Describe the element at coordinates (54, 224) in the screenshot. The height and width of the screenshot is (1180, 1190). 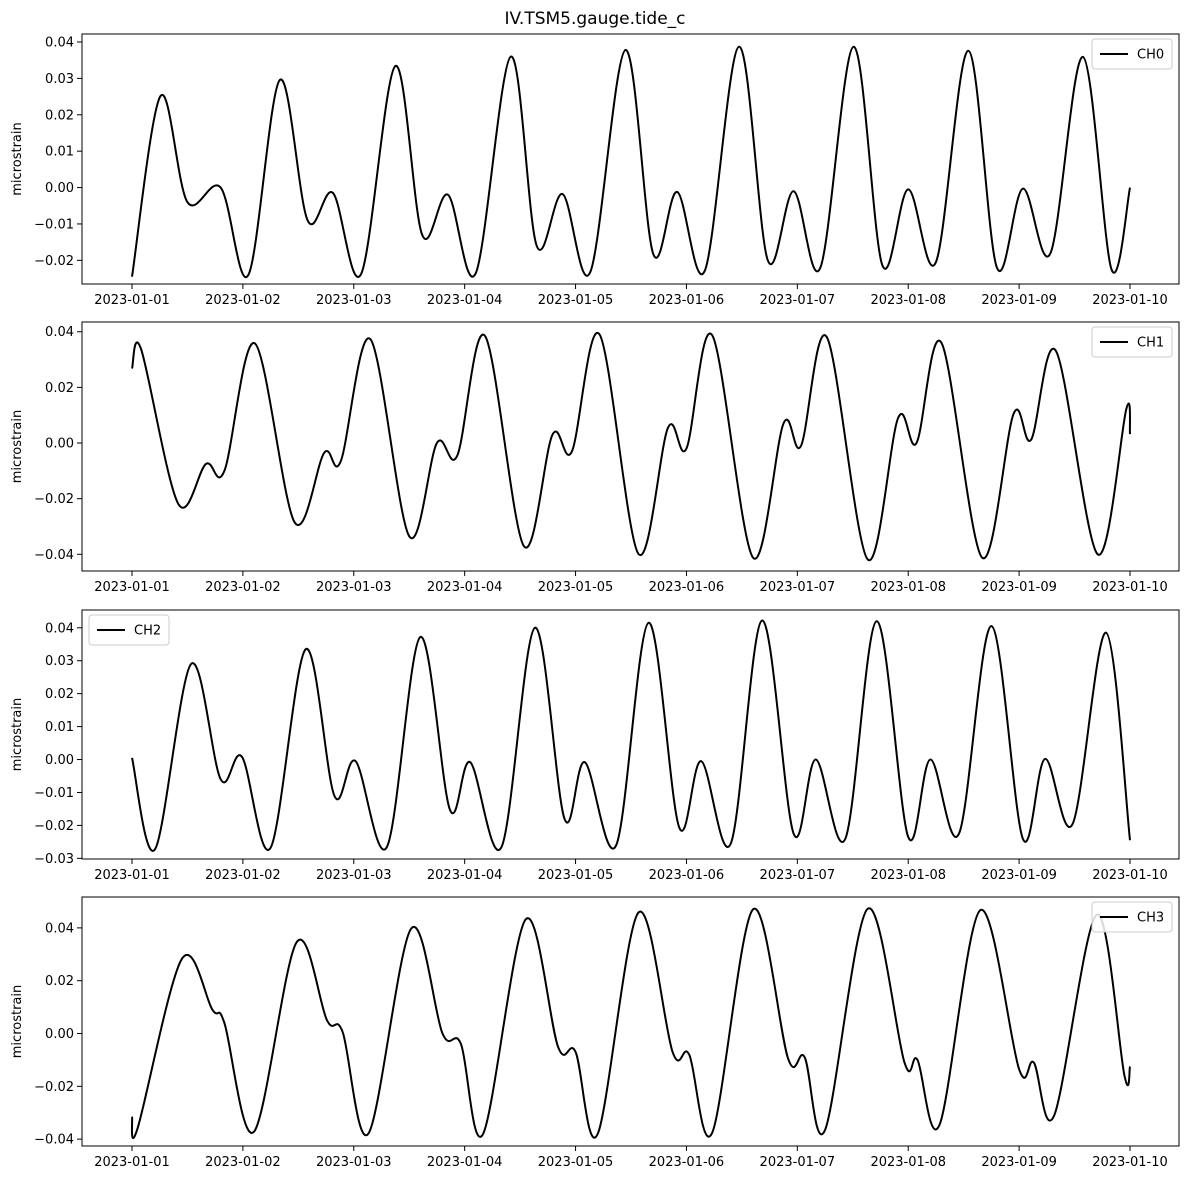
I see `y-tick-label: −0.01` at that location.